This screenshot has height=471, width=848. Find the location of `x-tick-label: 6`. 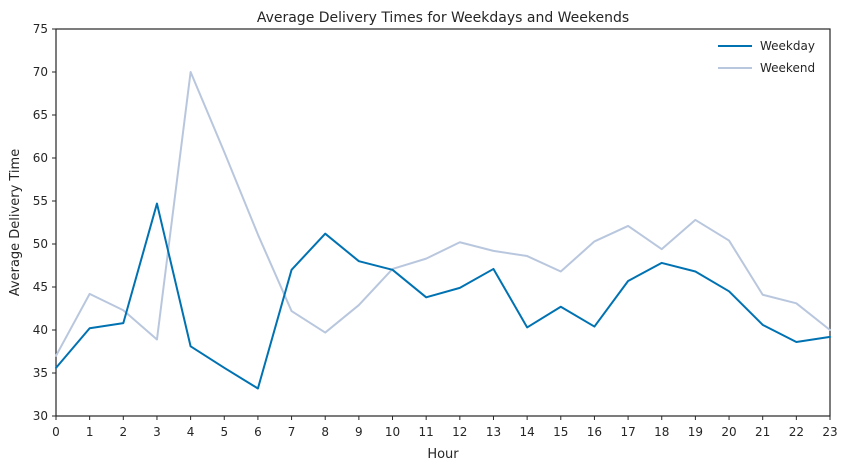

x-tick-label: 6 is located at coordinates (258, 432).